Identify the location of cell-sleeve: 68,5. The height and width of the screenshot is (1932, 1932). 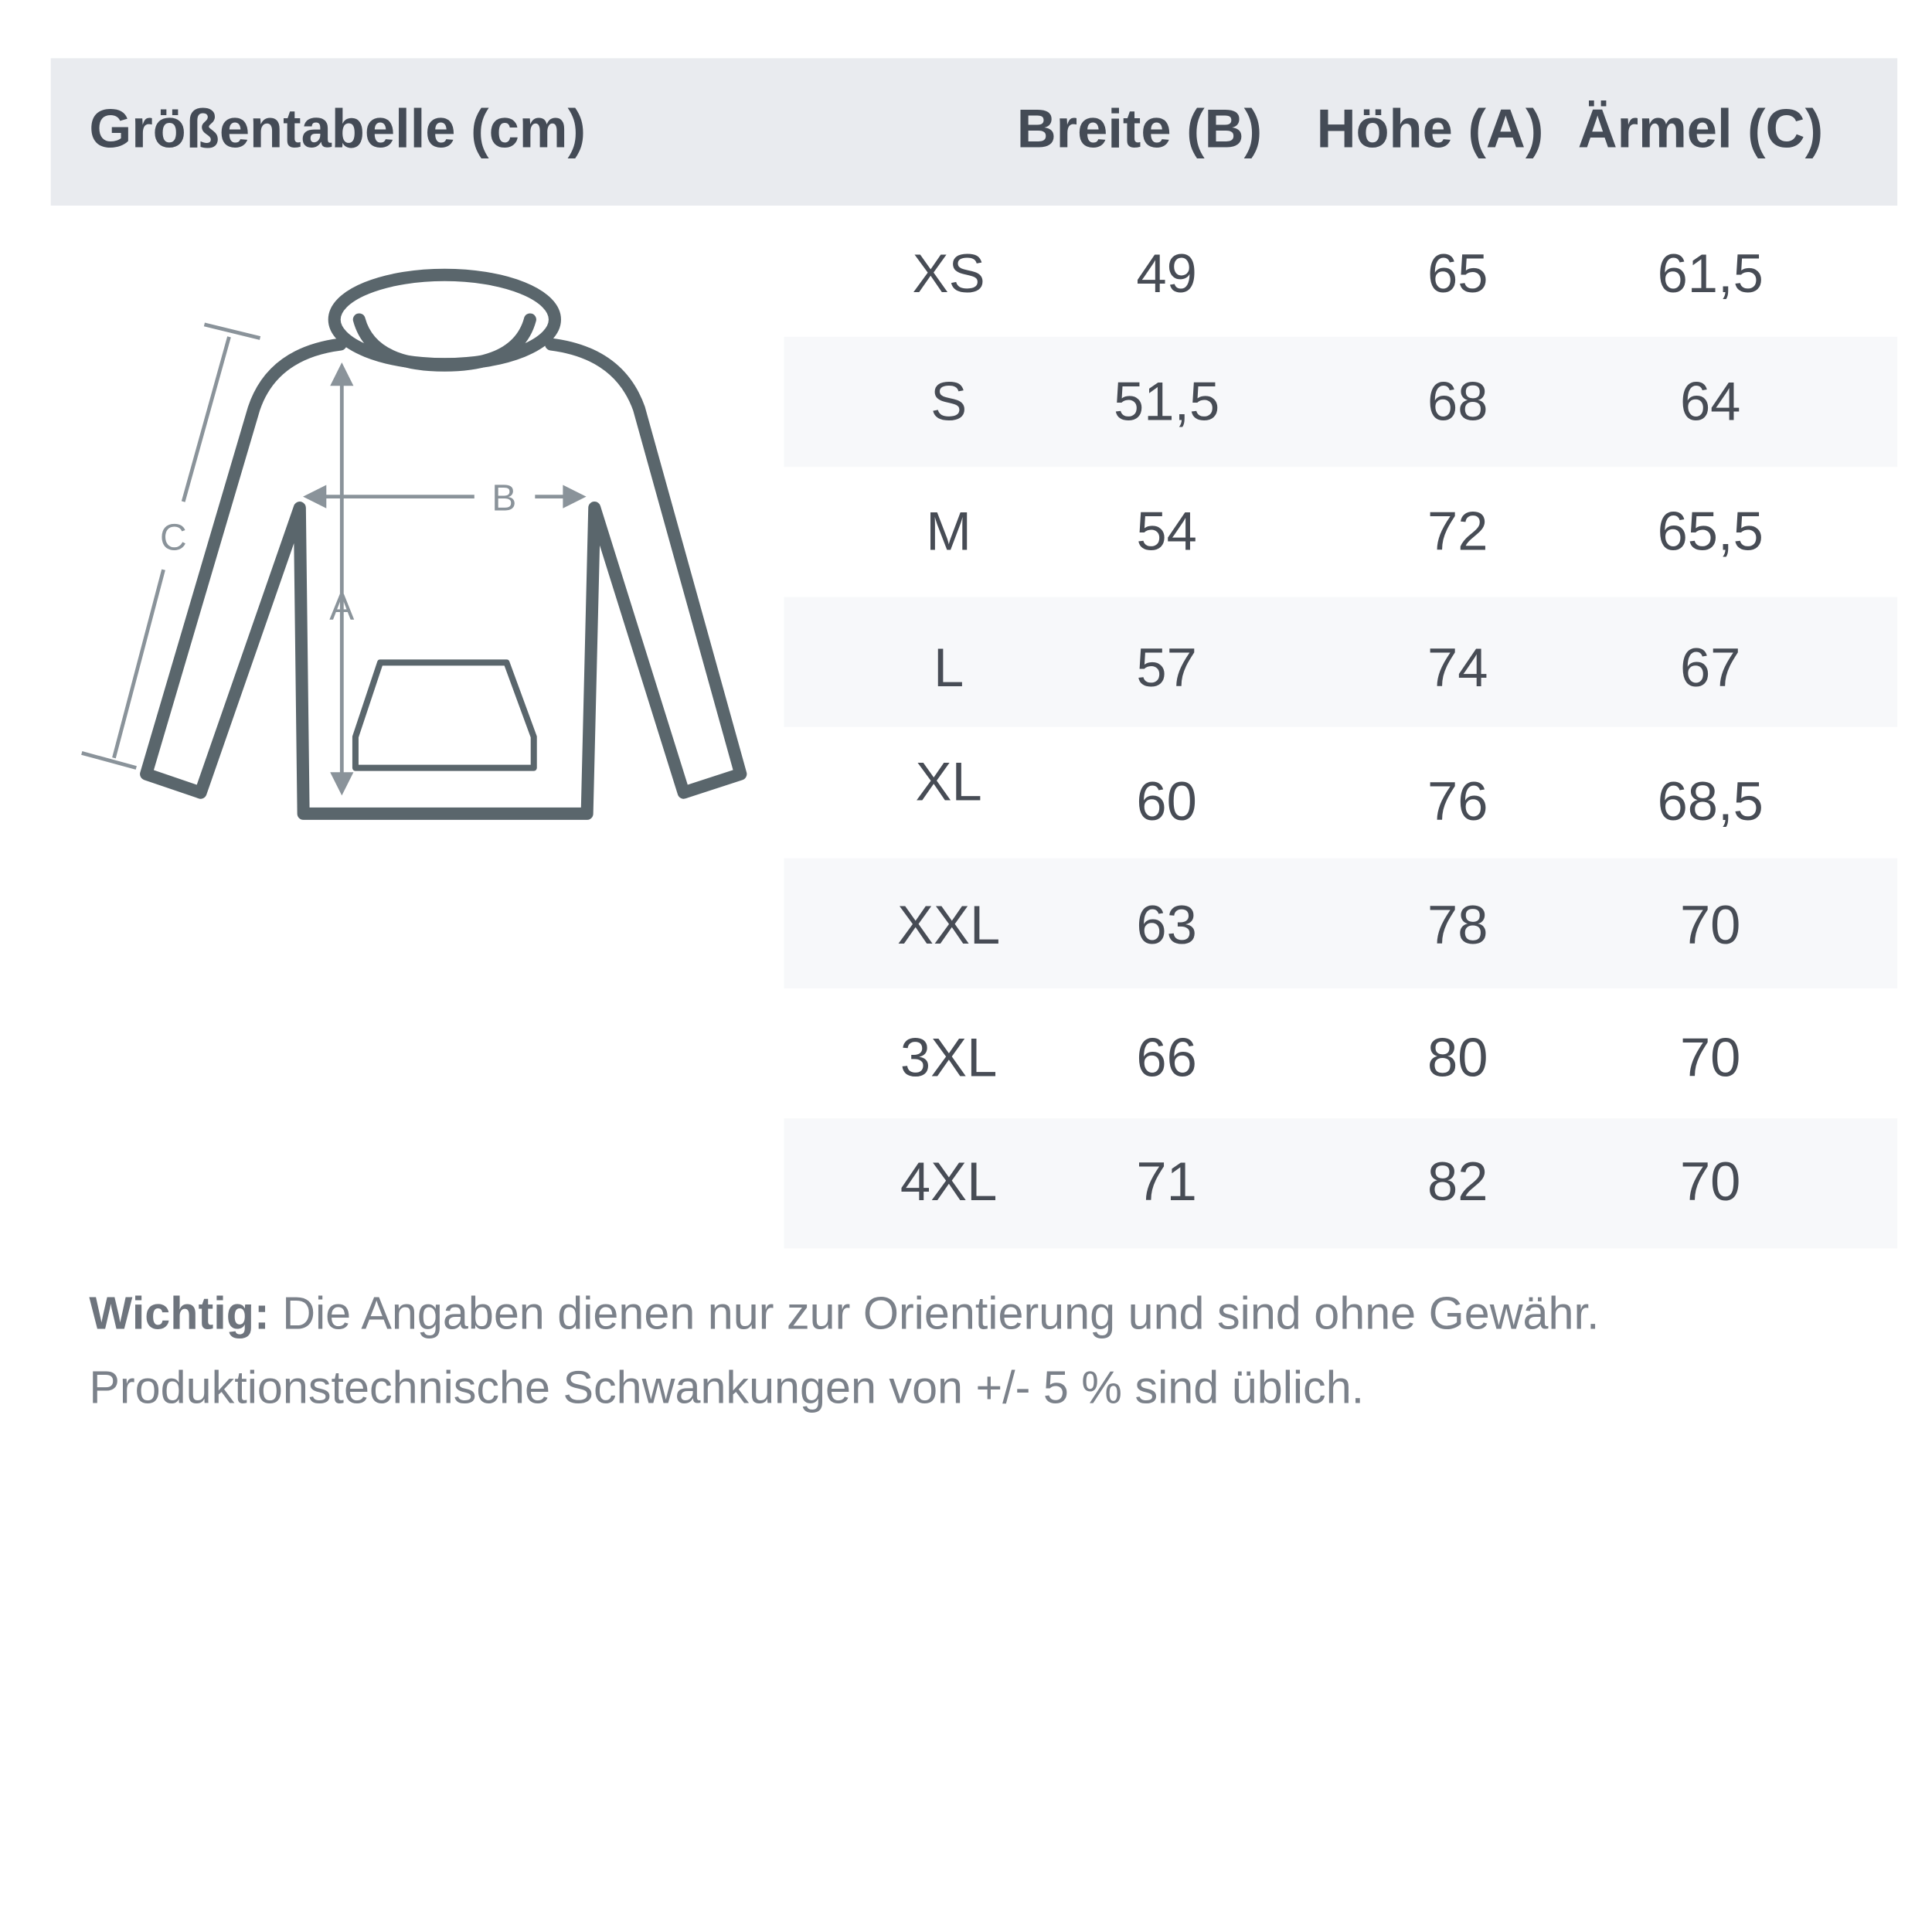
(1711, 801).